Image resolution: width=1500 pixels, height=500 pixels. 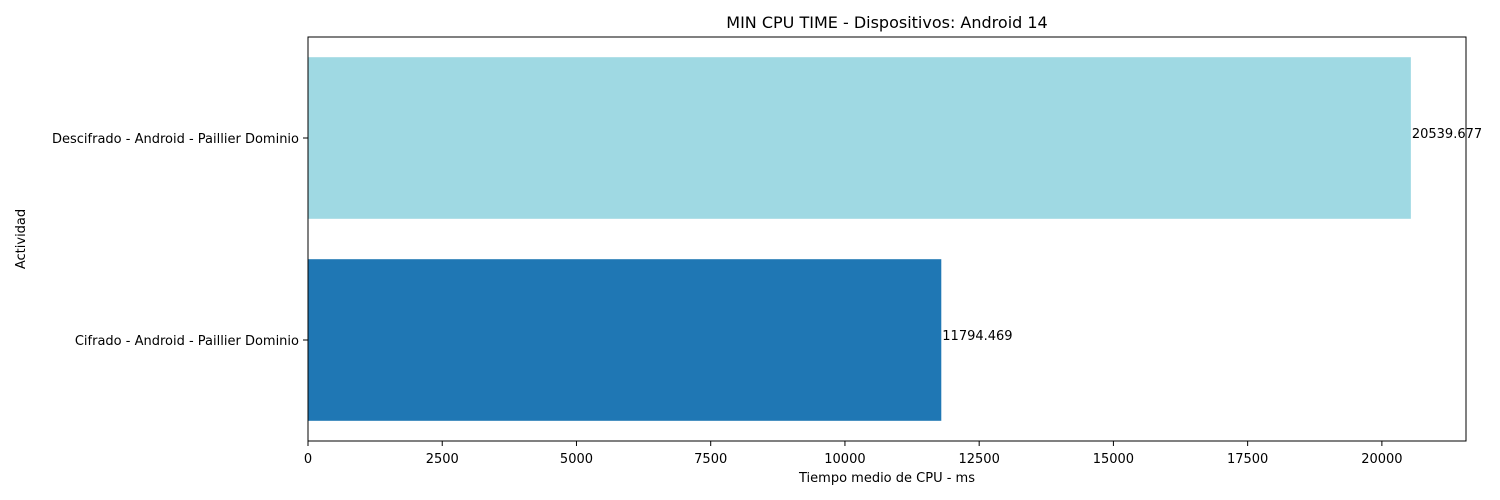 I want to click on x-tick-label: 20000, so click(x=1381, y=459).